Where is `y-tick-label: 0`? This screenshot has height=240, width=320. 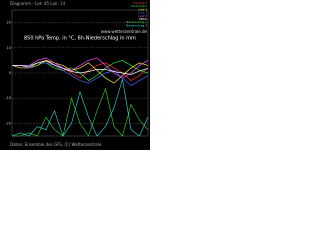 y-tick-label: 0 is located at coordinates (10, 73).